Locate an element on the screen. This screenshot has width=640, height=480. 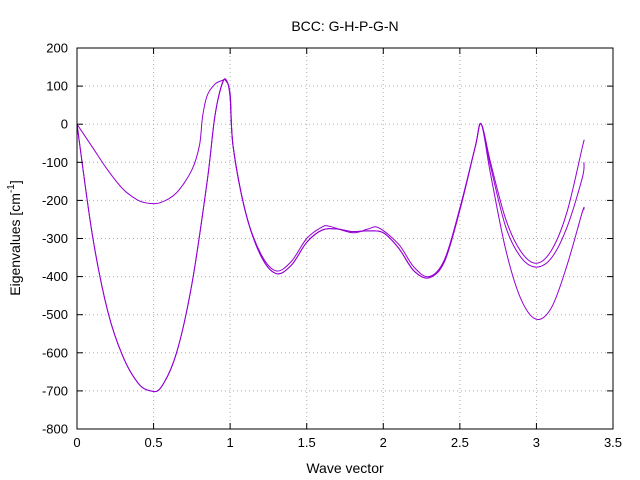
y-tick-label: -700 is located at coordinates (55, 390).